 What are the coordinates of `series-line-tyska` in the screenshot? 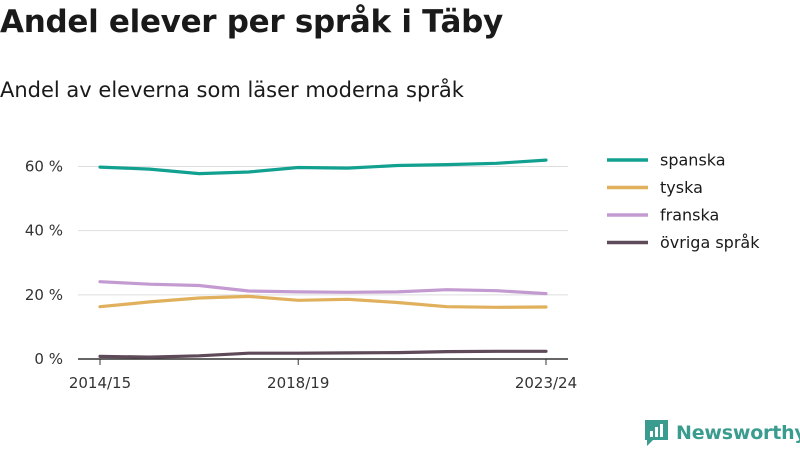 It's located at (323, 301).